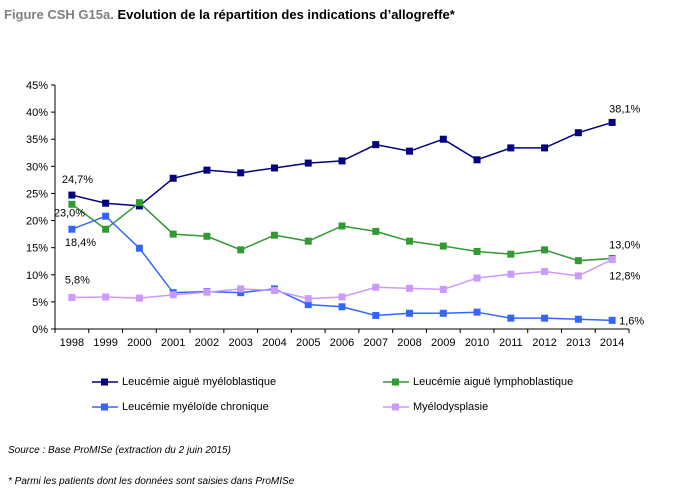  I want to click on data-label: 38,1%, so click(624, 109).